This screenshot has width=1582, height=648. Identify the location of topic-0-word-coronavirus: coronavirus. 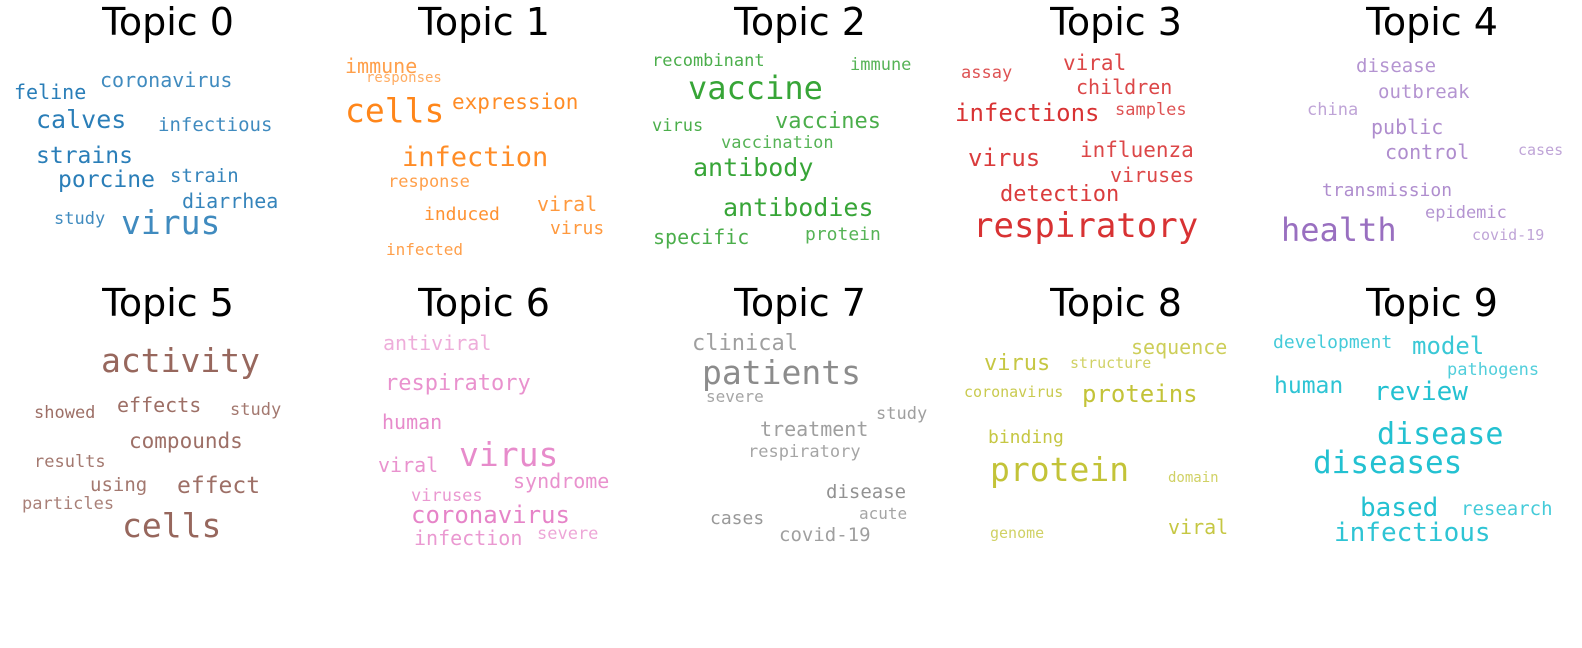
(166, 80).